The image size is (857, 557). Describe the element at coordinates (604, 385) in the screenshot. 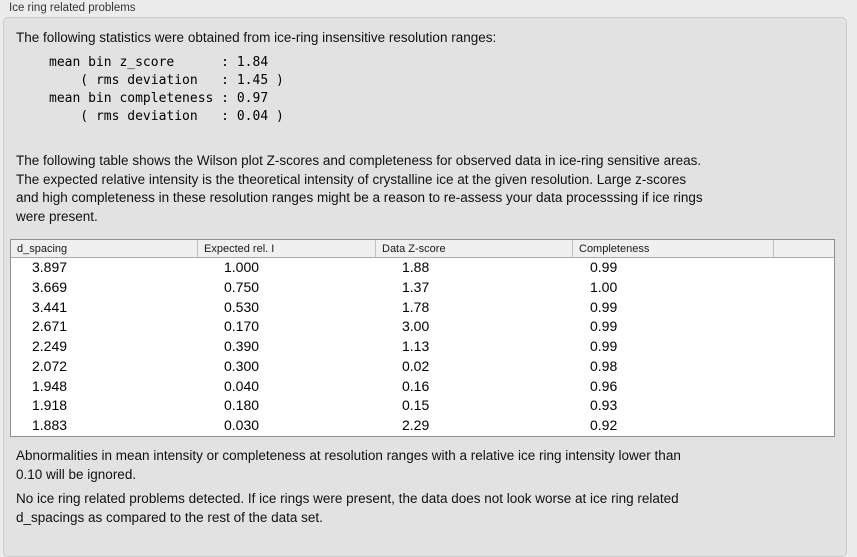

I see `table-cell: 0.96` at that location.